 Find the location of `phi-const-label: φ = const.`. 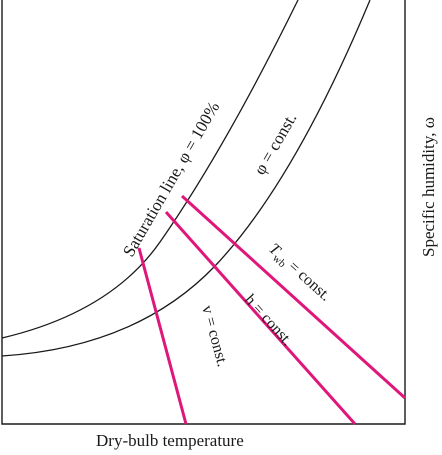

phi-const-label: φ = const. is located at coordinates (275, 144).